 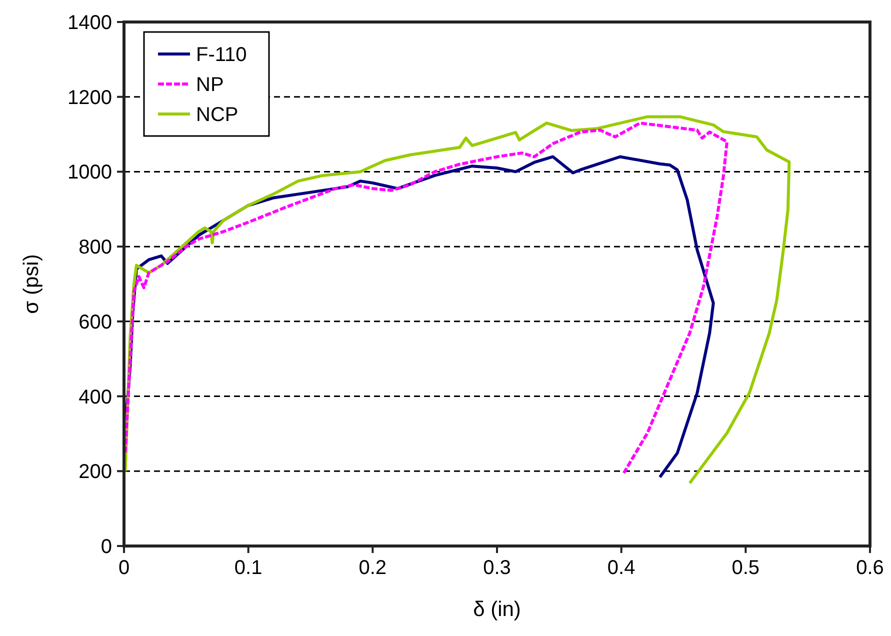 I want to click on x-tick-label: 0.1, so click(x=248, y=568).